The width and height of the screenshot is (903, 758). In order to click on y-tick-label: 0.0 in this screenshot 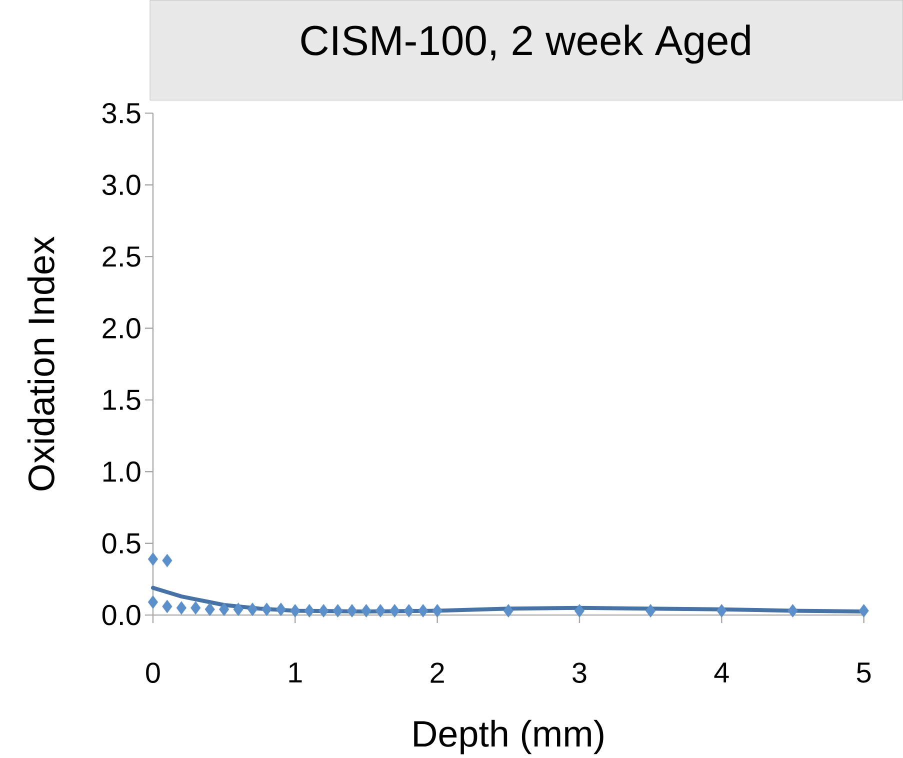, I will do `click(121, 615)`.